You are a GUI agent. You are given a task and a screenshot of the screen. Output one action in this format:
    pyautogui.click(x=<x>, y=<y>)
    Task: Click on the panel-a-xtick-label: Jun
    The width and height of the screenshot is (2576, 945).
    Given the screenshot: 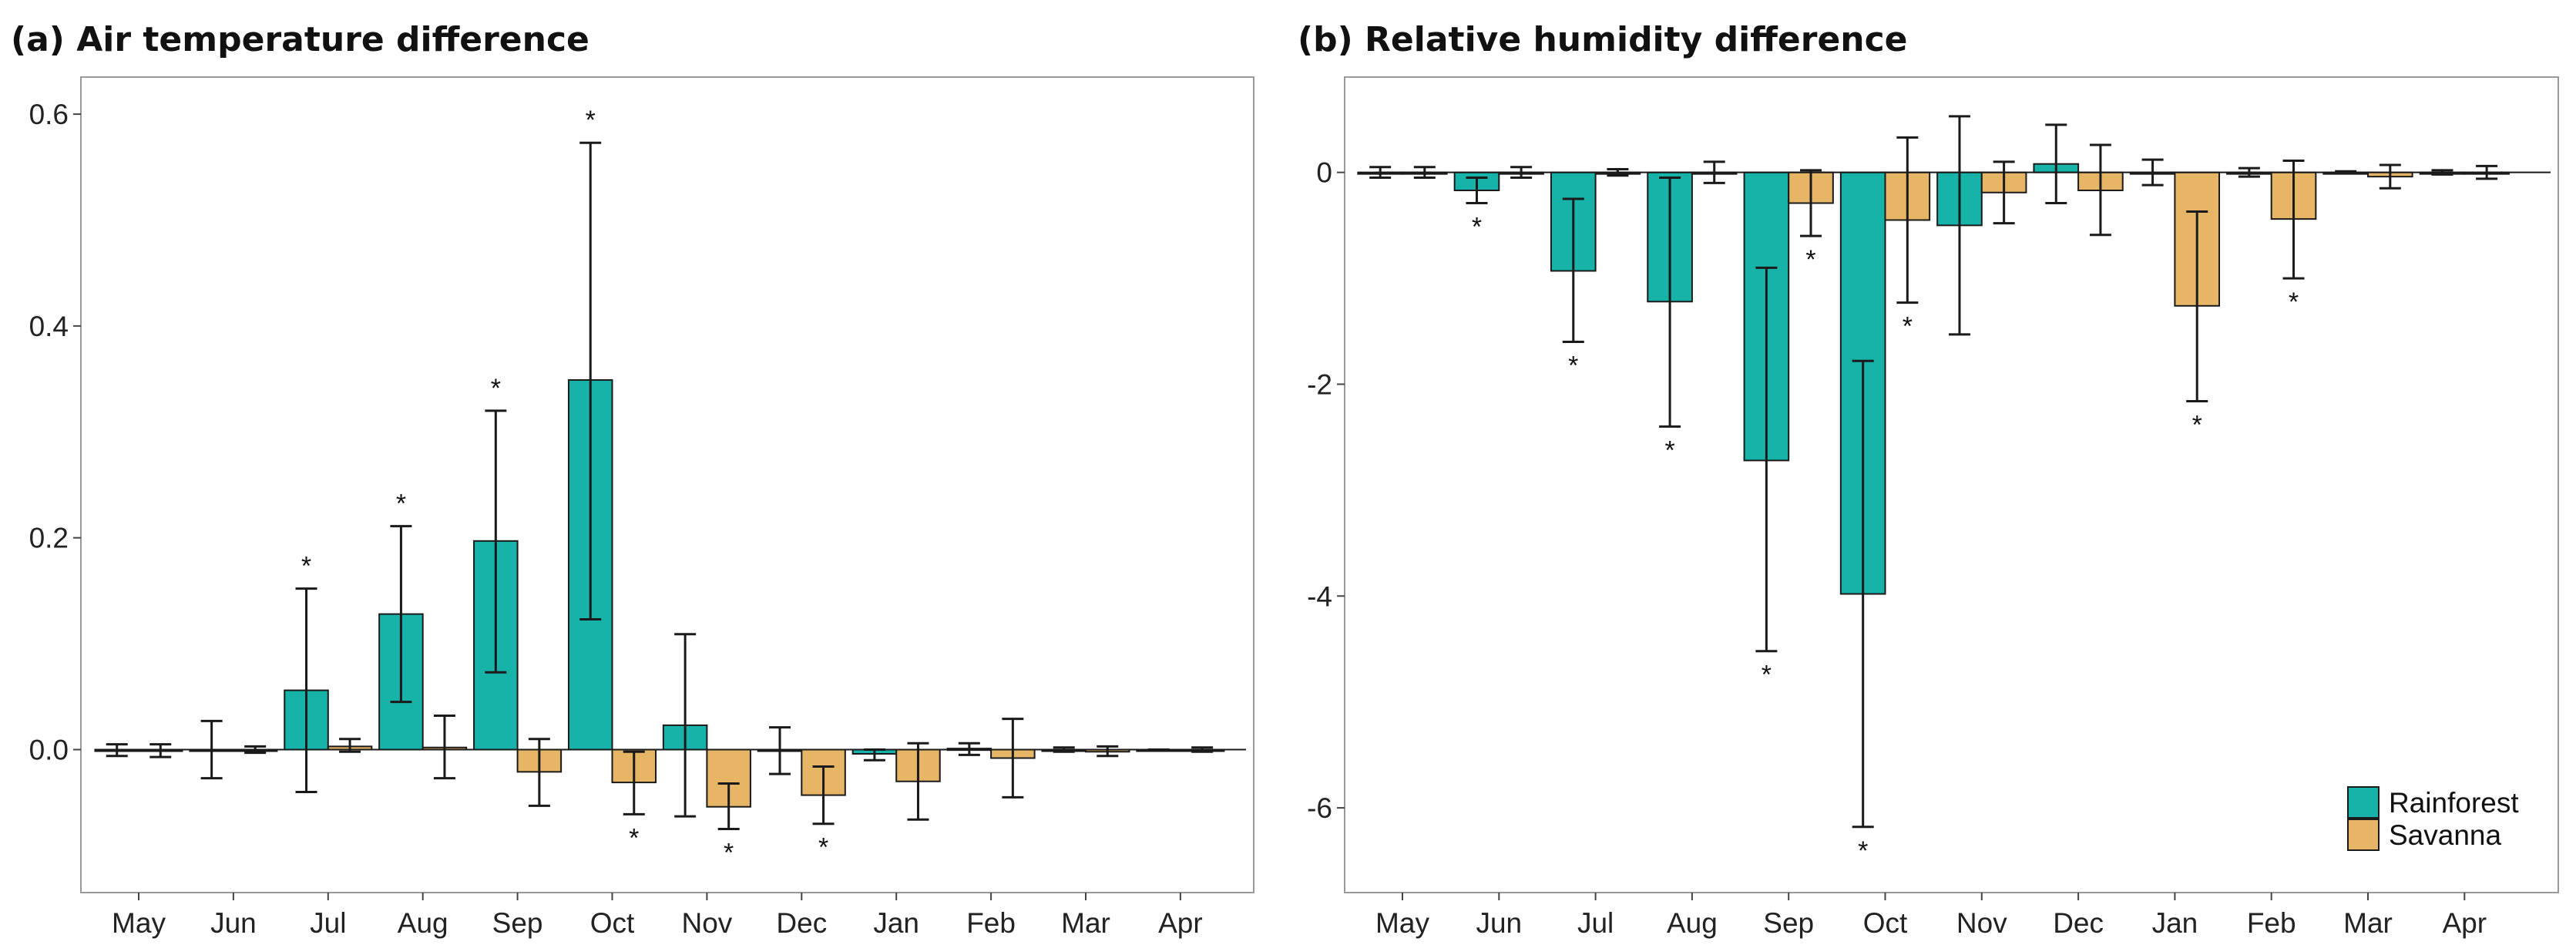 What is the action you would take?
    pyautogui.click(x=233, y=923)
    